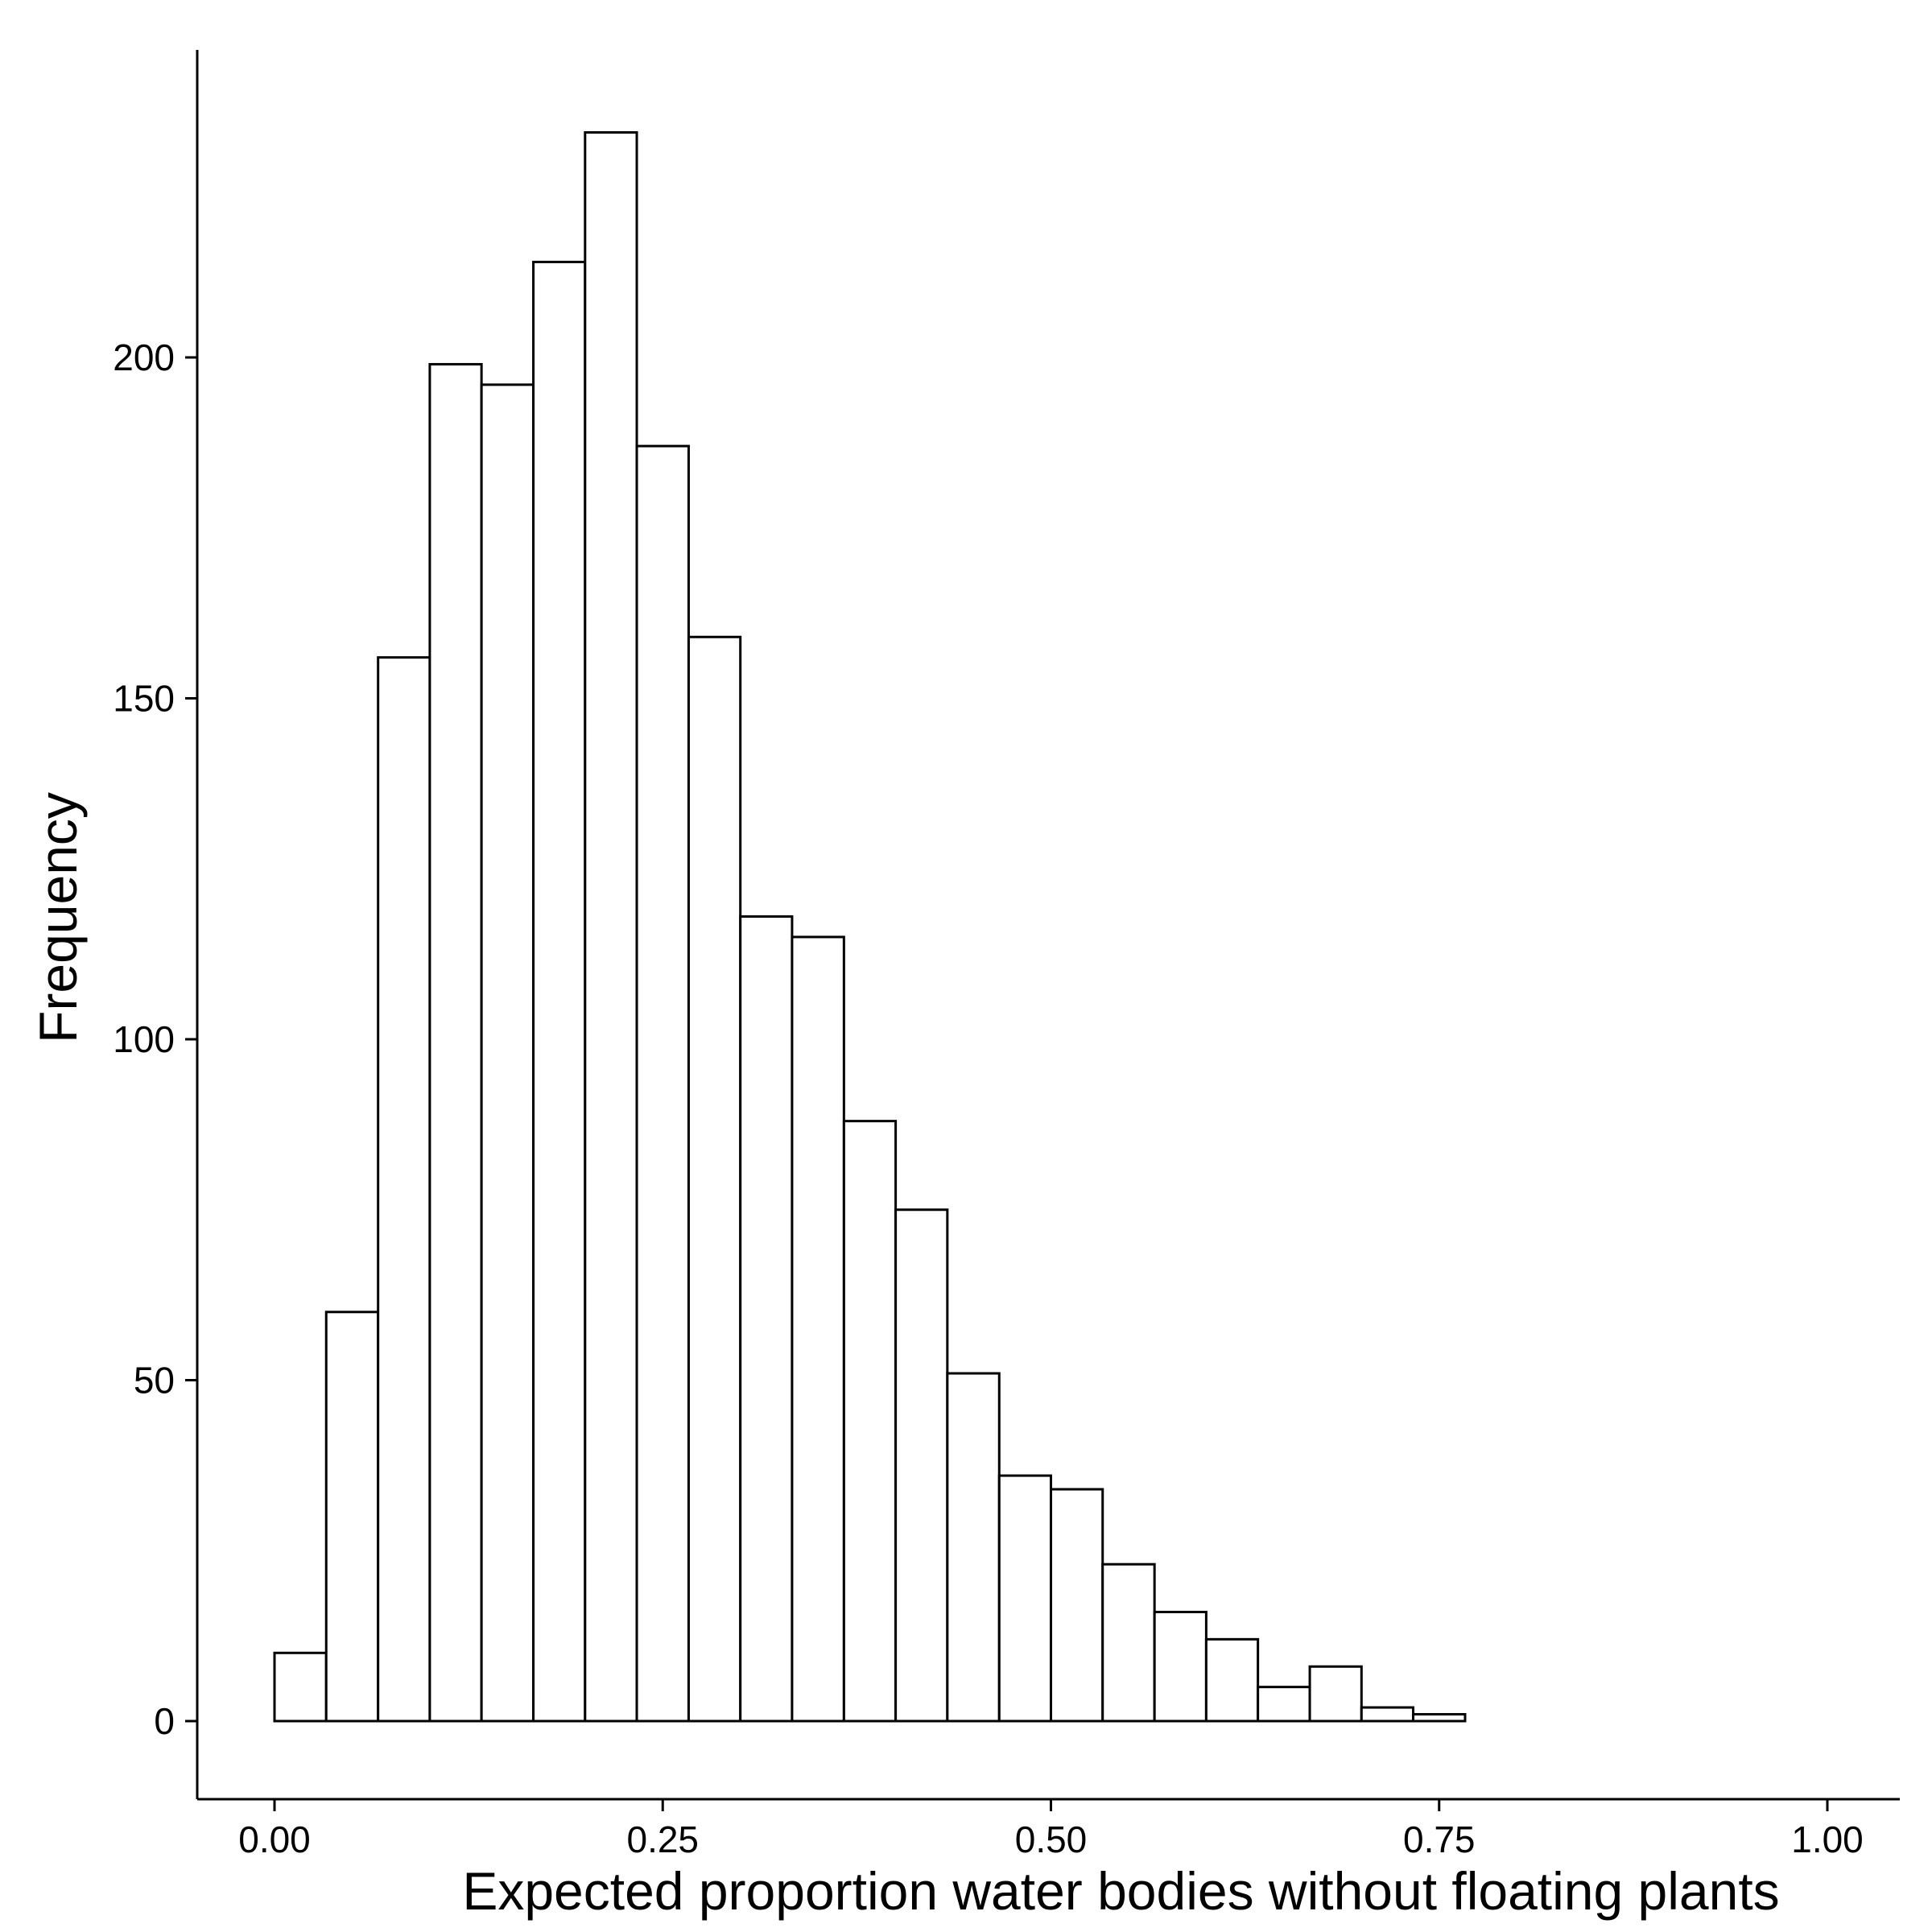 The image size is (1932, 1932). What do you see at coordinates (58, 917) in the screenshot?
I see `y-axis-title: Frequency` at bounding box center [58, 917].